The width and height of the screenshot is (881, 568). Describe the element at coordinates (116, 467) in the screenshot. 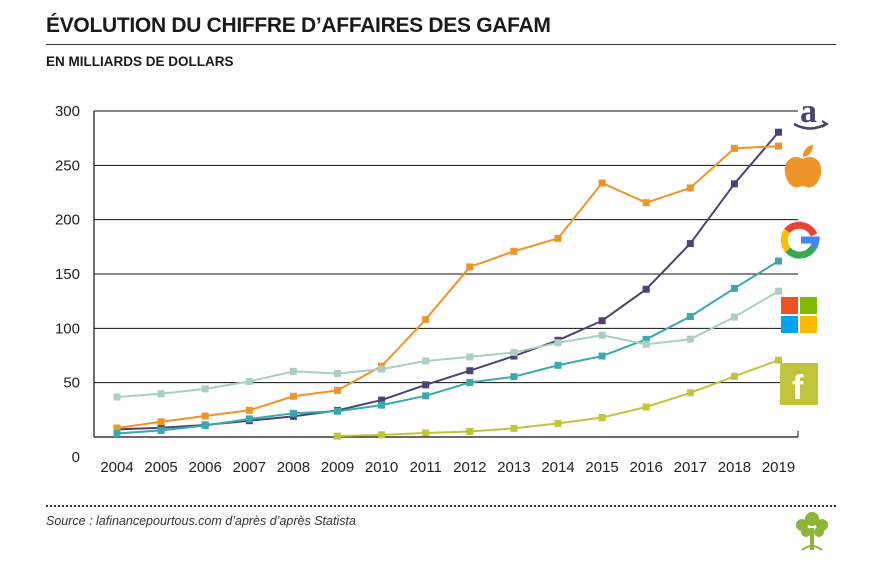

I see `x-tick-label: 2004` at that location.